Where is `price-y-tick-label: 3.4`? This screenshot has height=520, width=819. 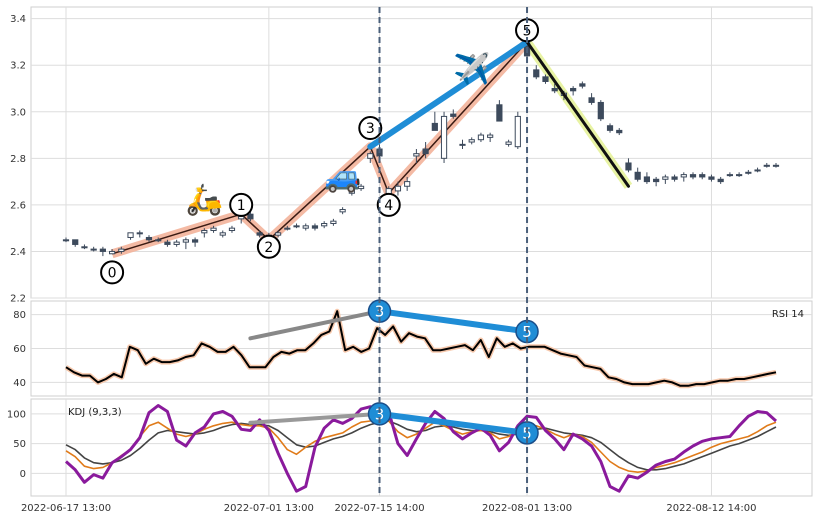 price-y-tick-label: 3.4 is located at coordinates (18, 19).